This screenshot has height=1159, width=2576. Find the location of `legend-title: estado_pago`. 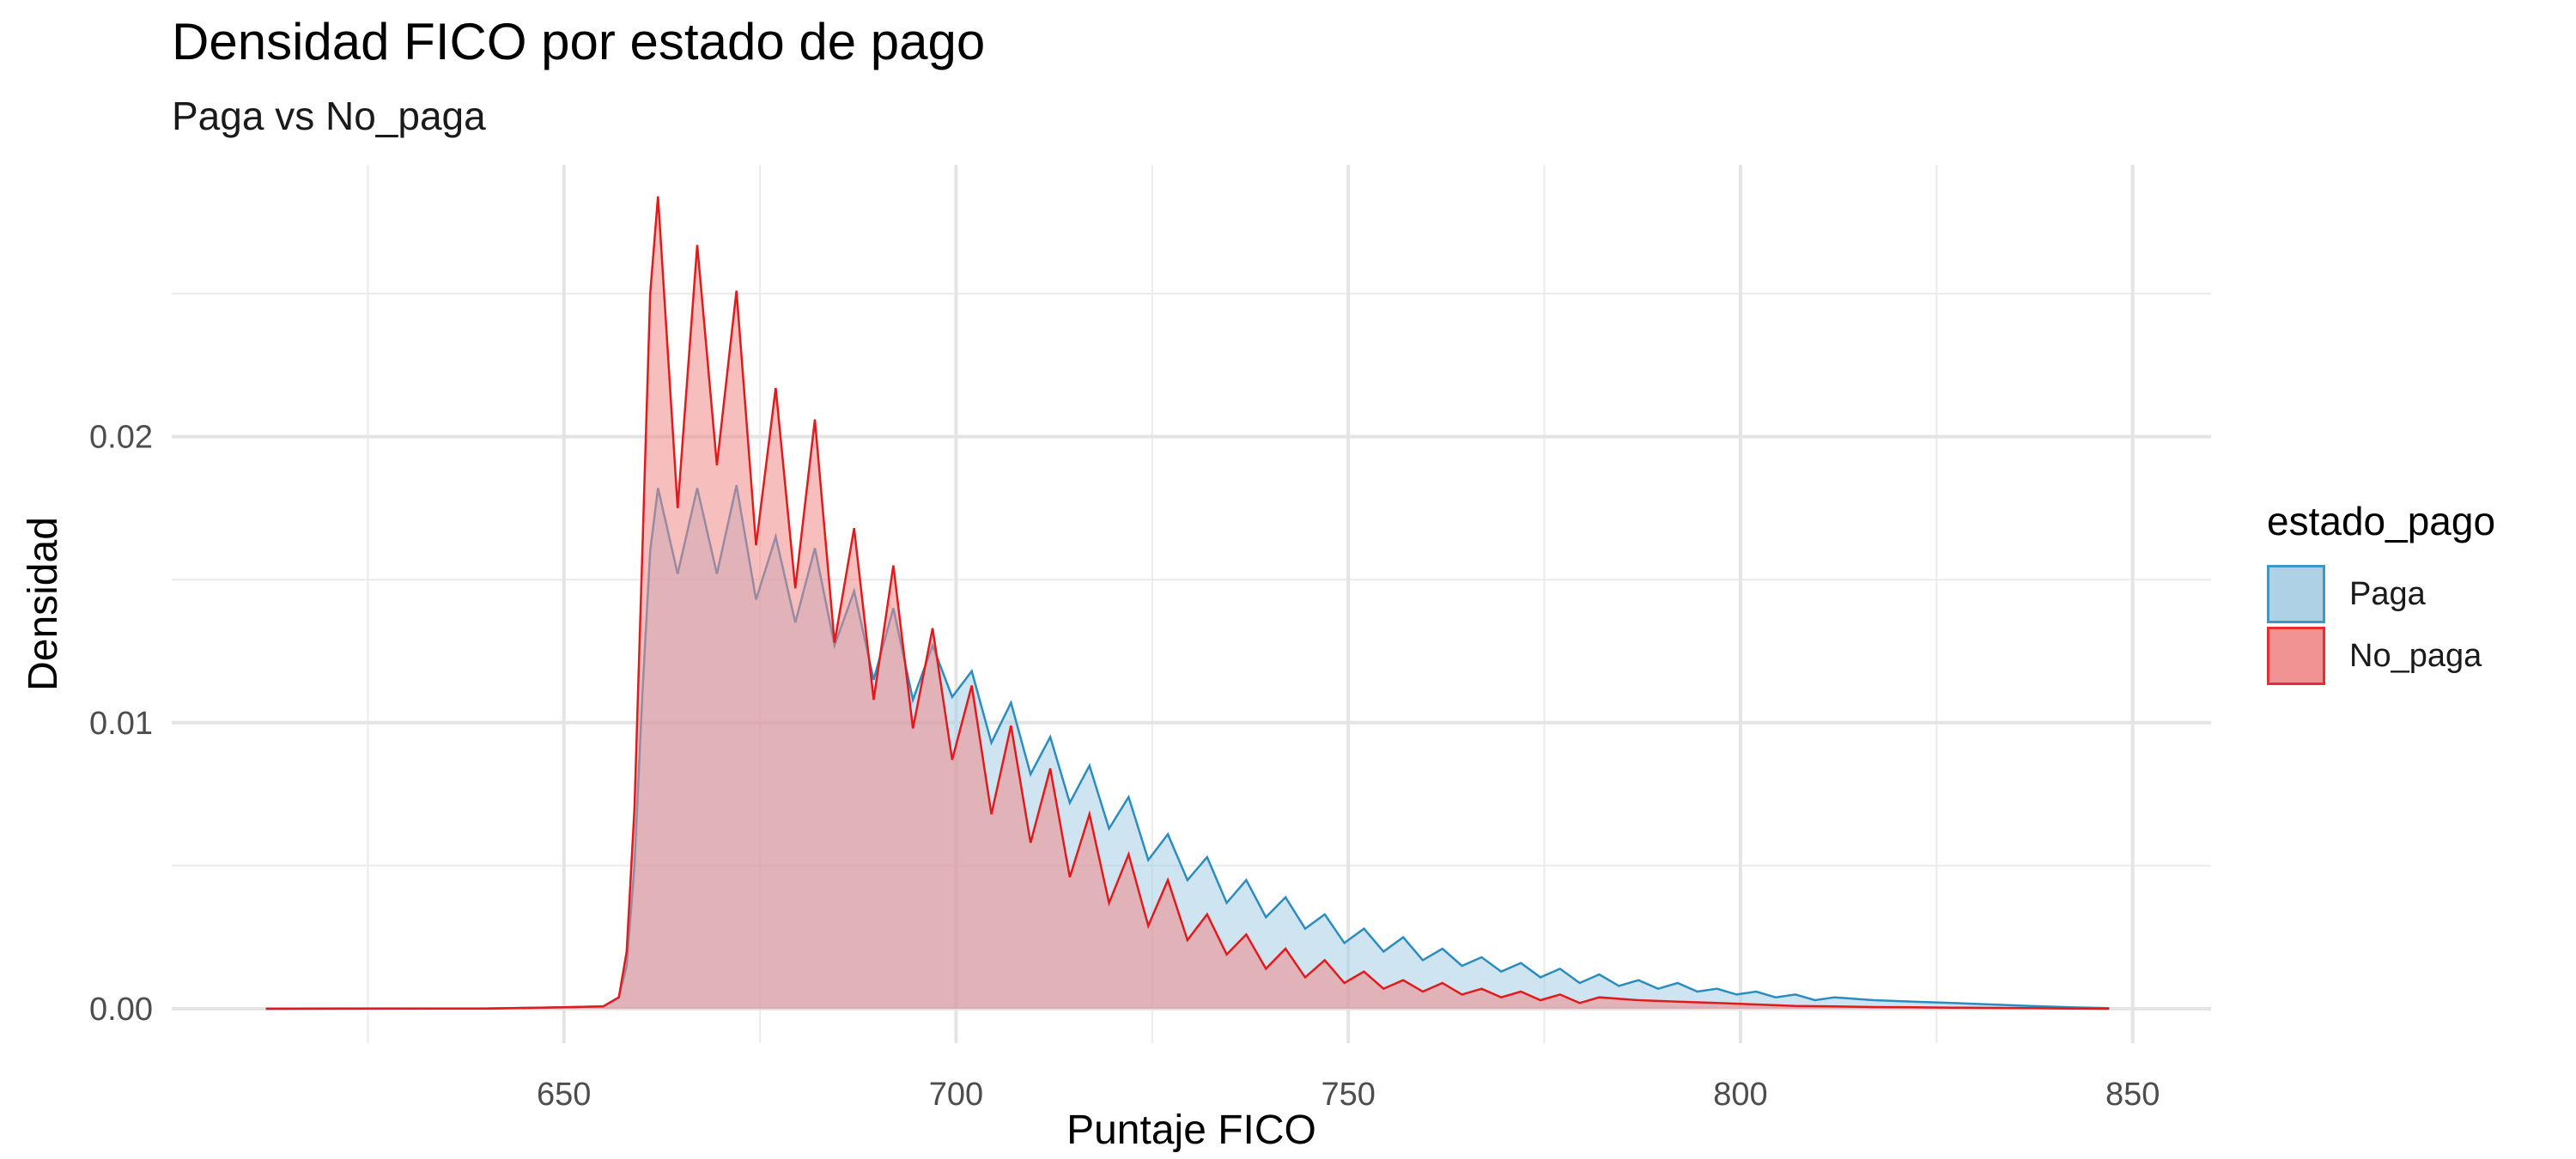

legend-title: estado_pago is located at coordinates (2382, 521).